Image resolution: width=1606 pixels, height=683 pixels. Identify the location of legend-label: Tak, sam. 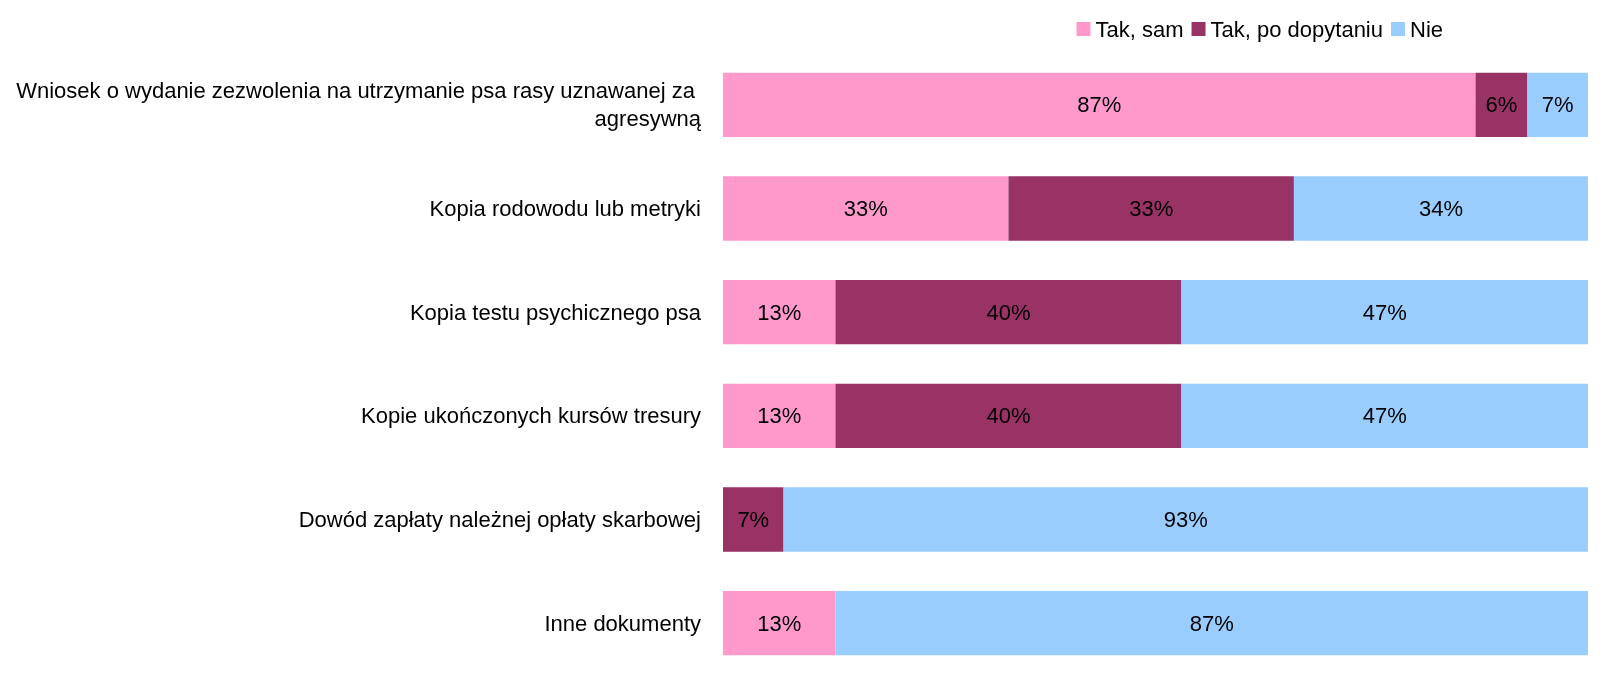
(1139, 29).